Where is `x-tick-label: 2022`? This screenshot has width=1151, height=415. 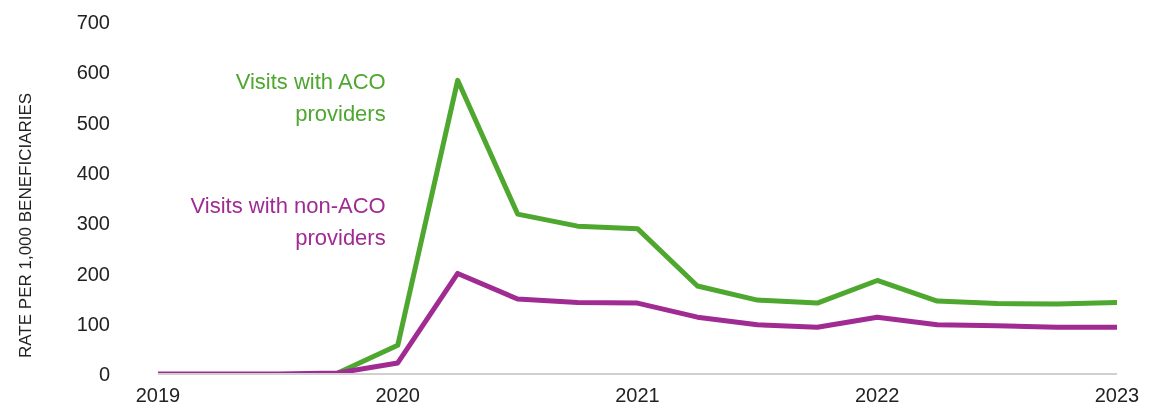
x-tick-label: 2022 is located at coordinates (877, 395).